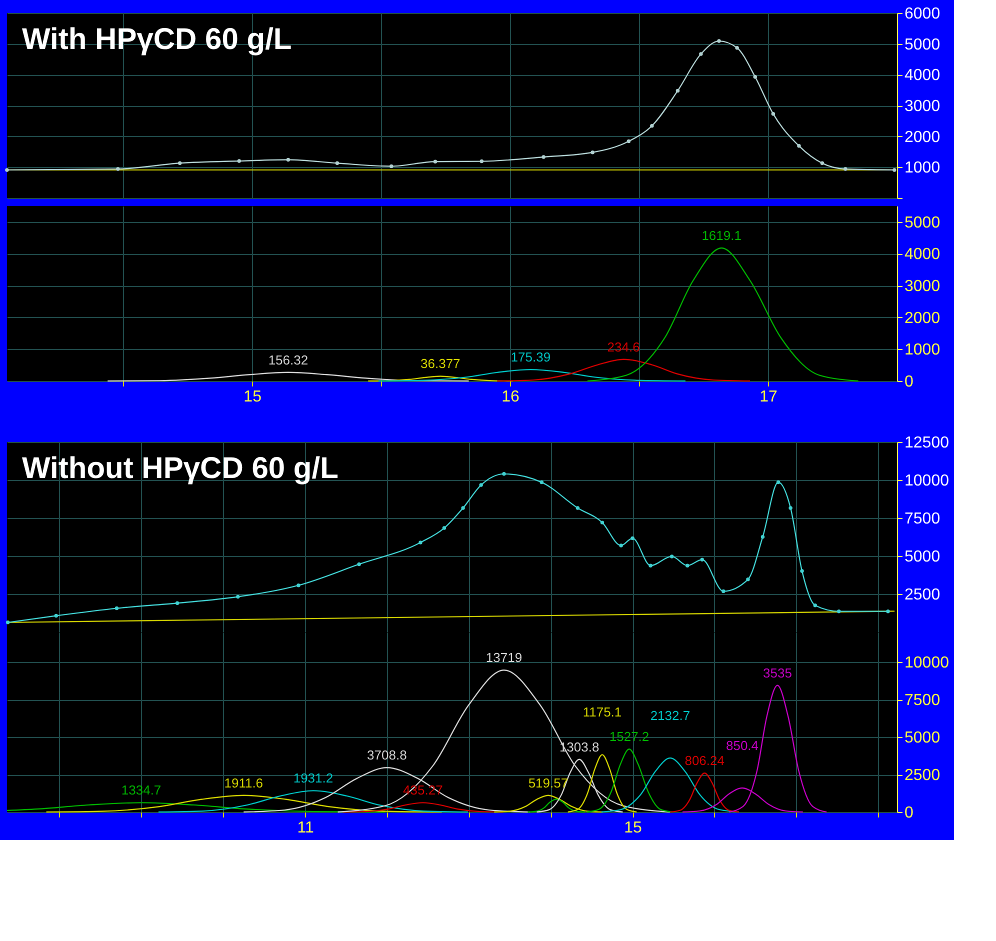 This screenshot has height=941, width=996. I want to click on annotation: 806.24, so click(704, 760).